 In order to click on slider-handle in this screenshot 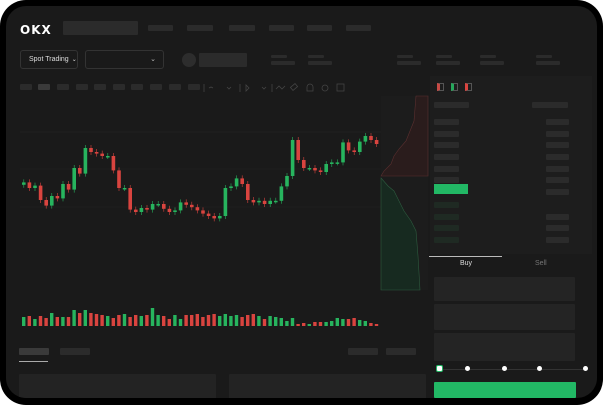, I will do `click(439, 368)`.